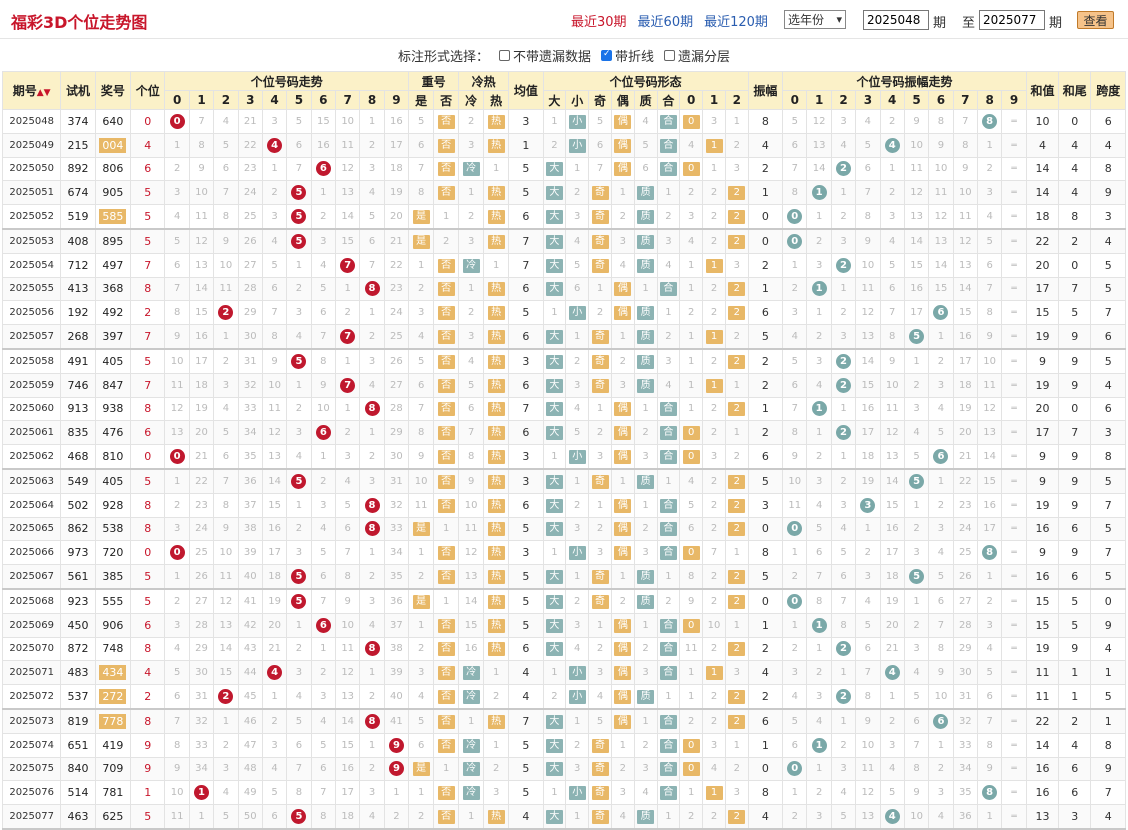 The width and height of the screenshot is (1128, 830). What do you see at coordinates (78, 745) in the screenshot?
I see `shiji-cell: 651` at bounding box center [78, 745].